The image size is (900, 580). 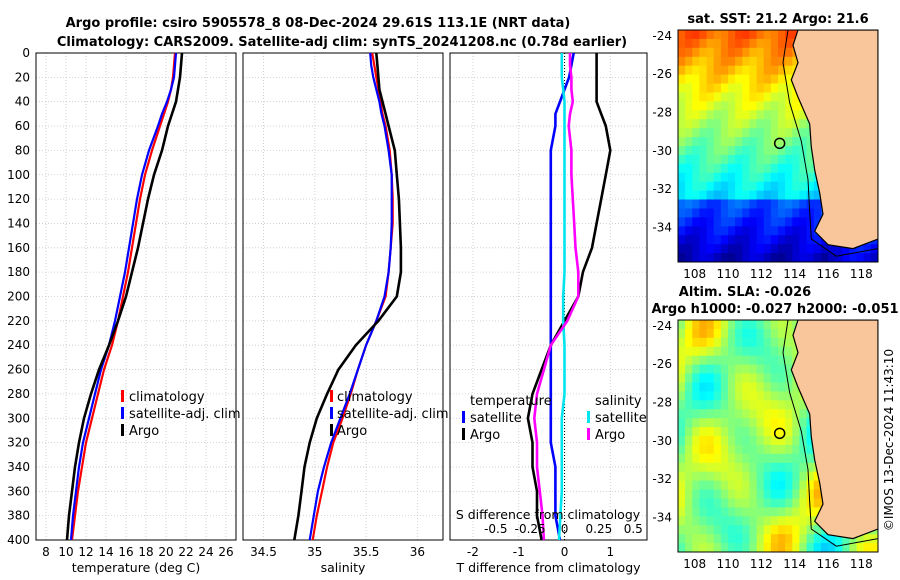 What do you see at coordinates (350, 296) in the screenshot?
I see `salinity-line-satellite-adj-clim` at bounding box center [350, 296].